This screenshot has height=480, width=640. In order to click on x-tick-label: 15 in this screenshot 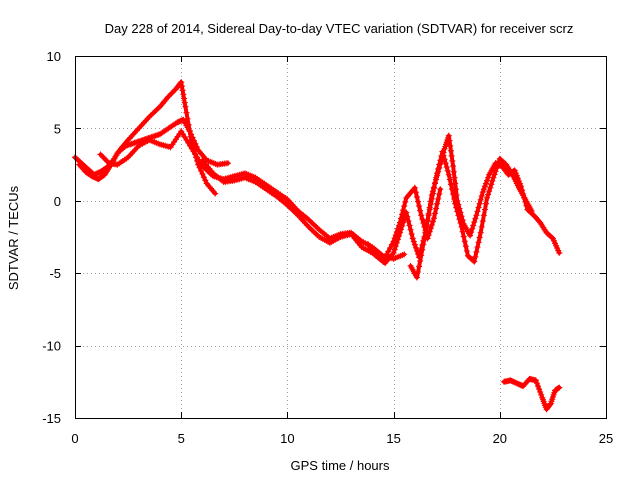, I will do `click(393, 438)`.